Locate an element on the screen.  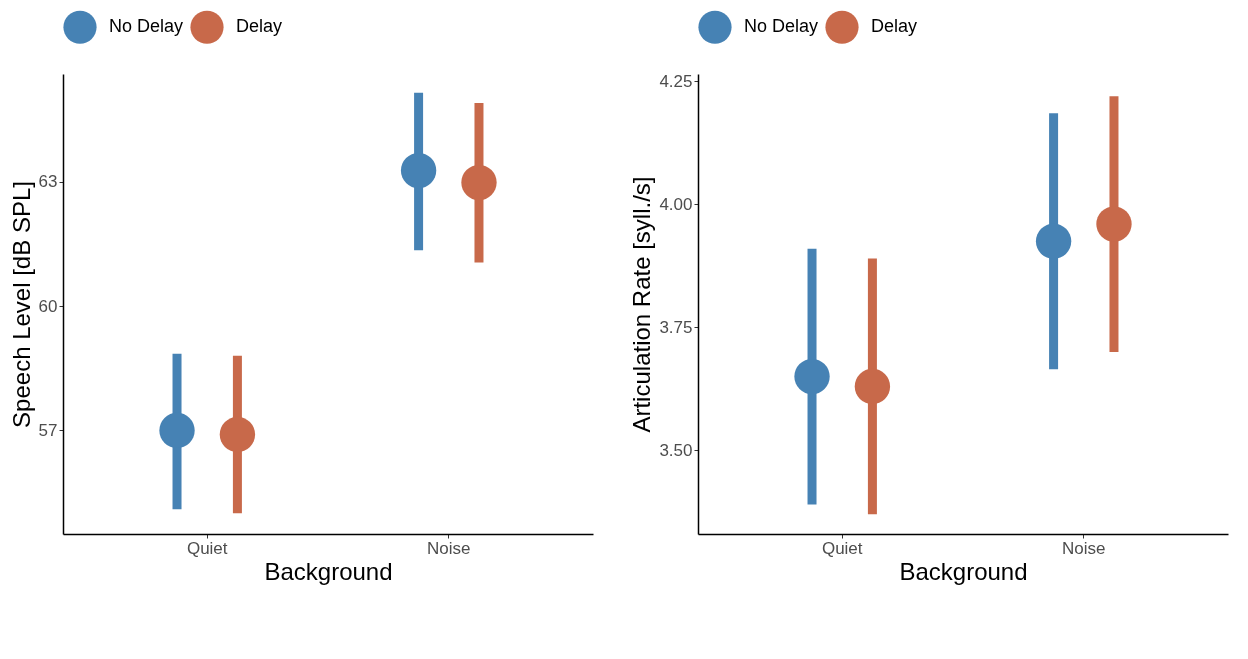
y-tick-label: 3.50 is located at coordinates (676, 450).